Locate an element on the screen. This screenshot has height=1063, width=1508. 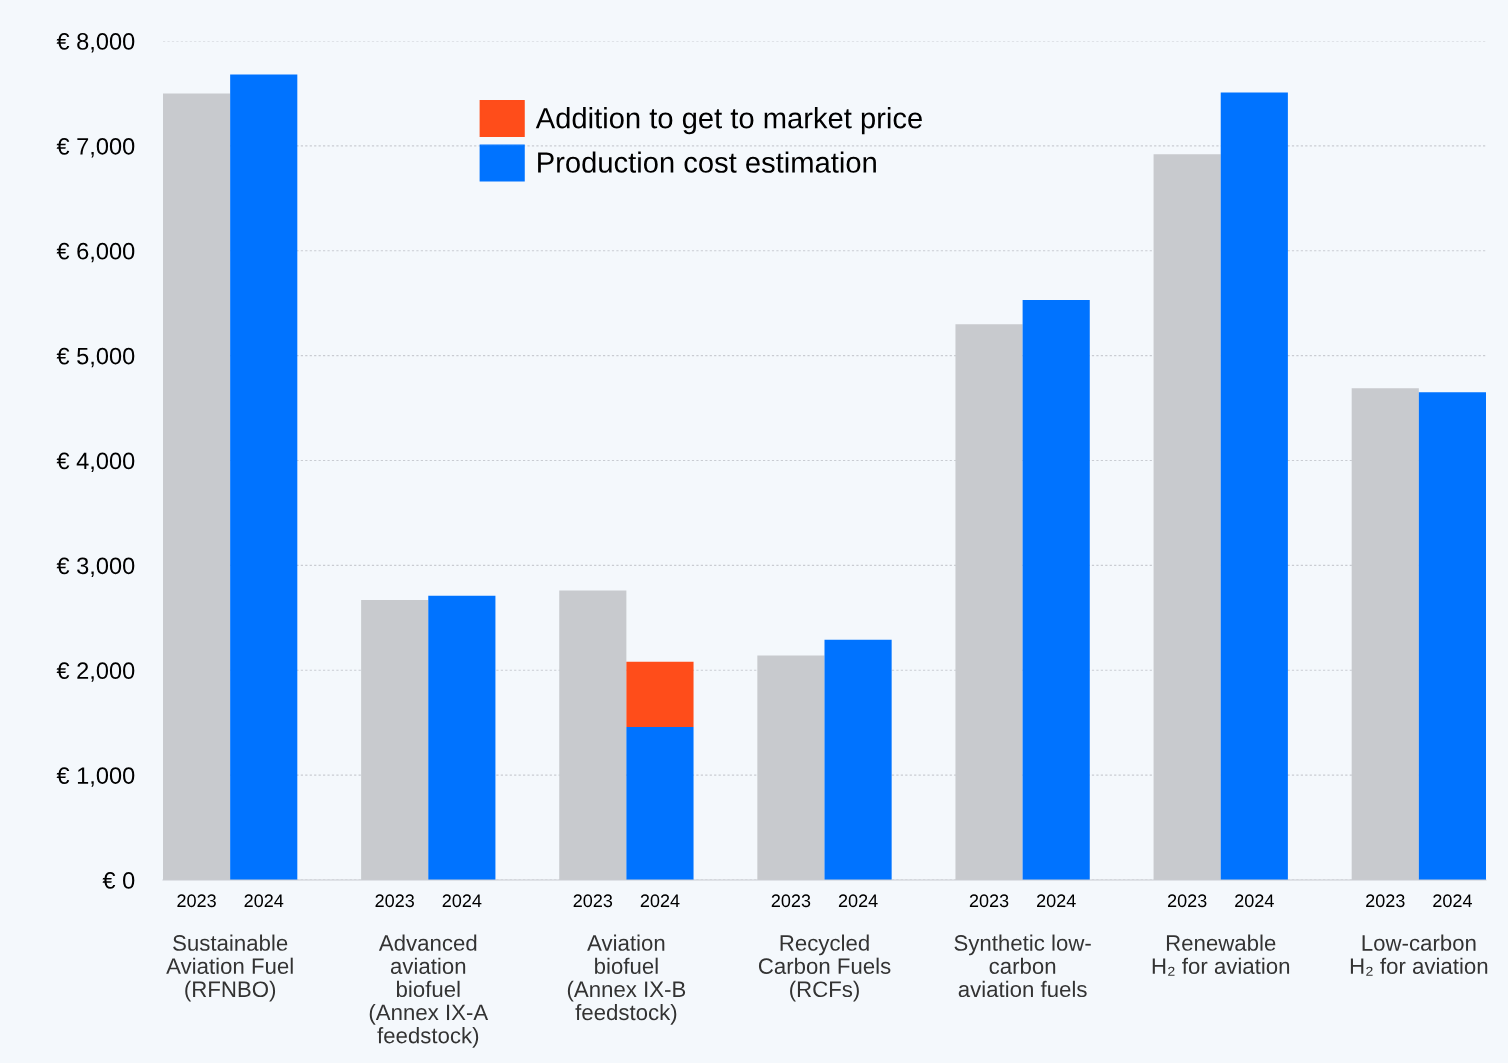
y-tick-label: € 7,000 is located at coordinates (95, 147).